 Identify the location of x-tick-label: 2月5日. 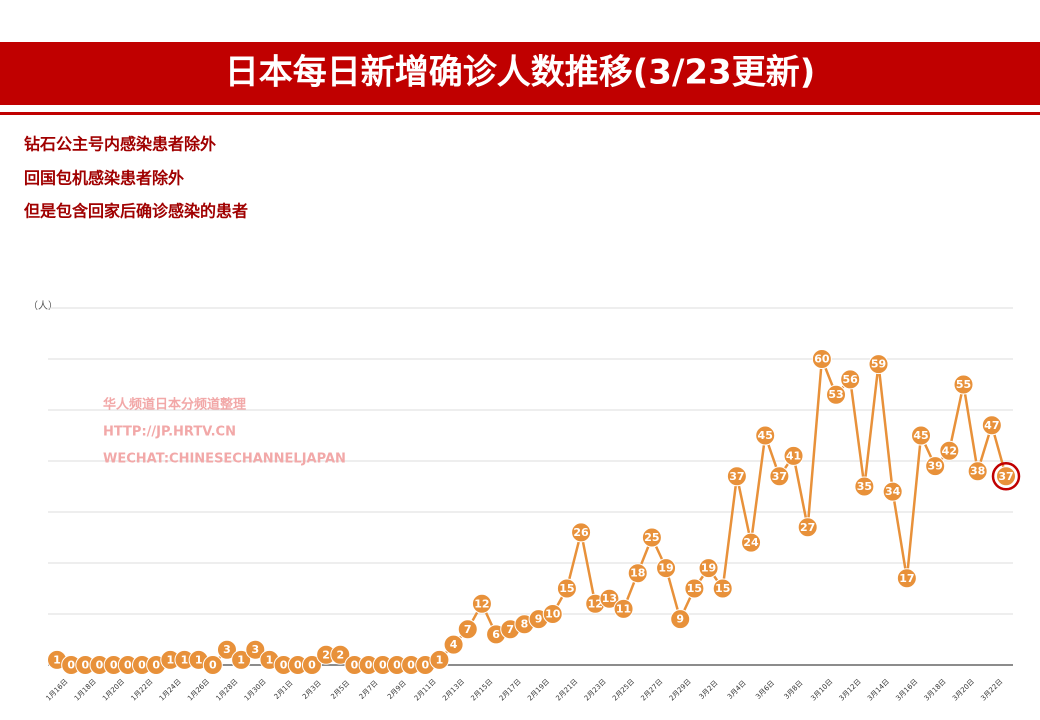
(340, 690).